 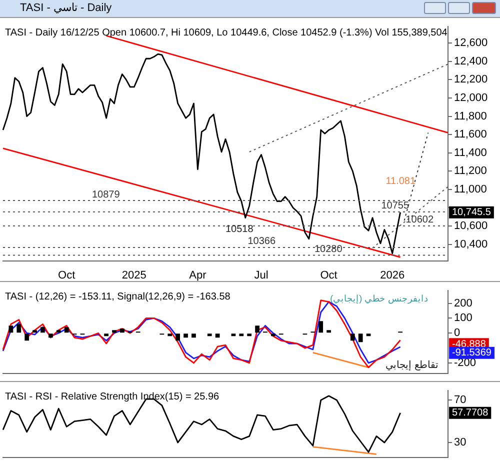 What do you see at coordinates (198, 275) in the screenshot?
I see `x-tick-label: Apr` at bounding box center [198, 275].